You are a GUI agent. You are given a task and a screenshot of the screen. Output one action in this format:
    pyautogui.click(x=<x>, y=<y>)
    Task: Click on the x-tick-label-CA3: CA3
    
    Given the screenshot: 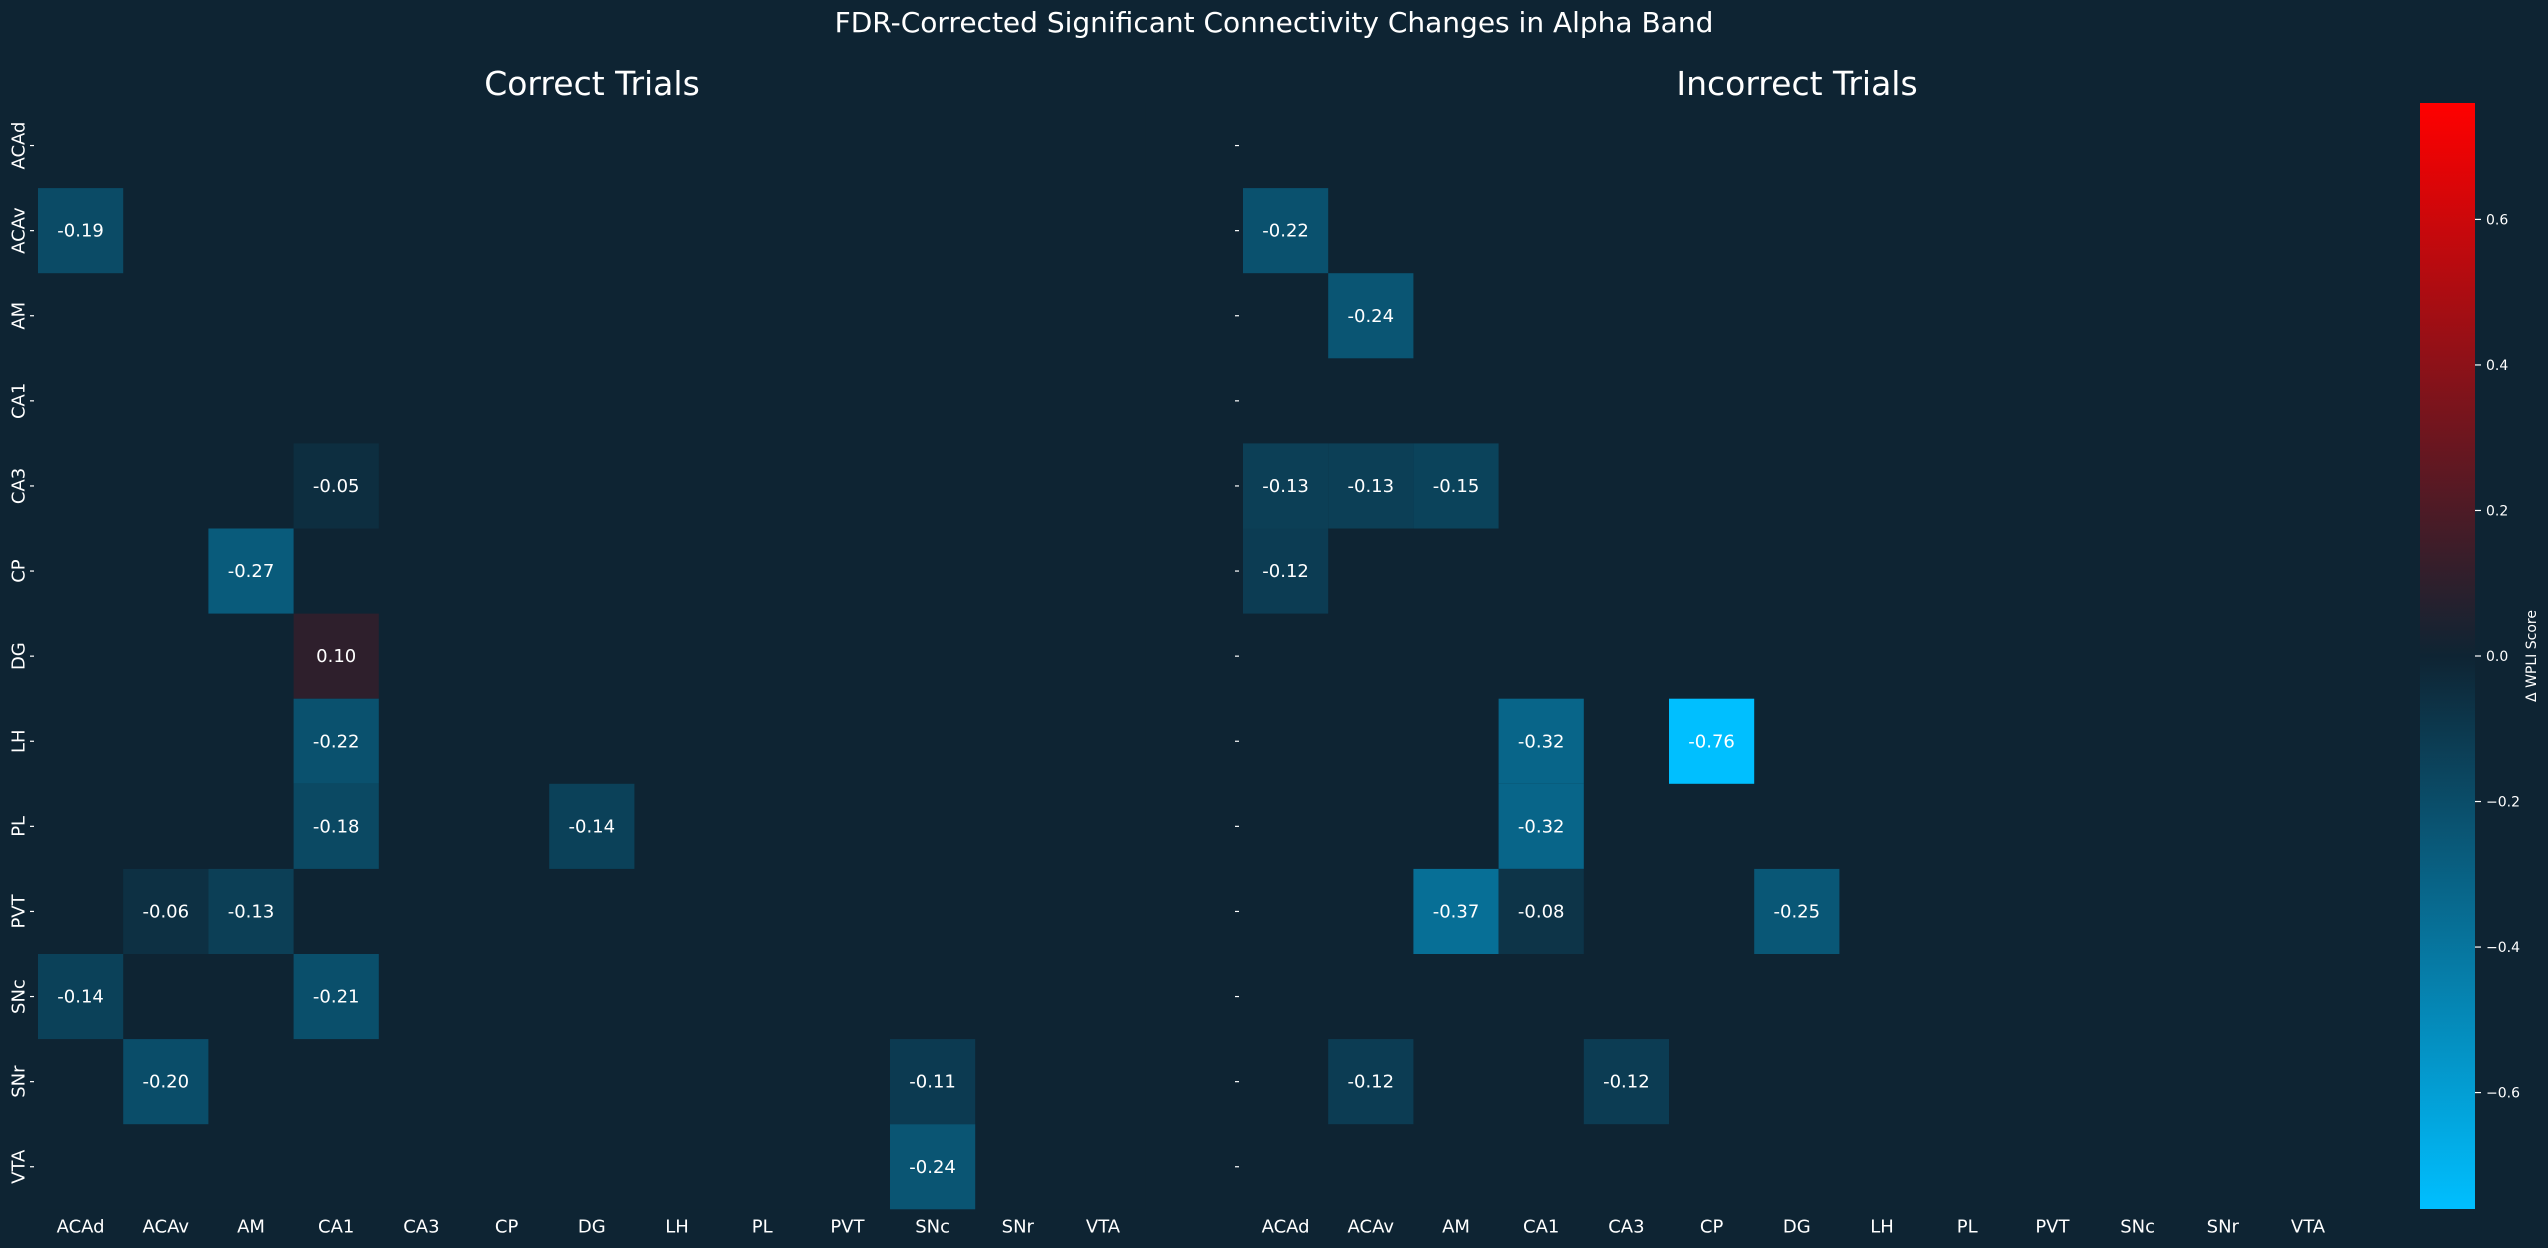 What is the action you would take?
    pyautogui.click(x=1626, y=1226)
    